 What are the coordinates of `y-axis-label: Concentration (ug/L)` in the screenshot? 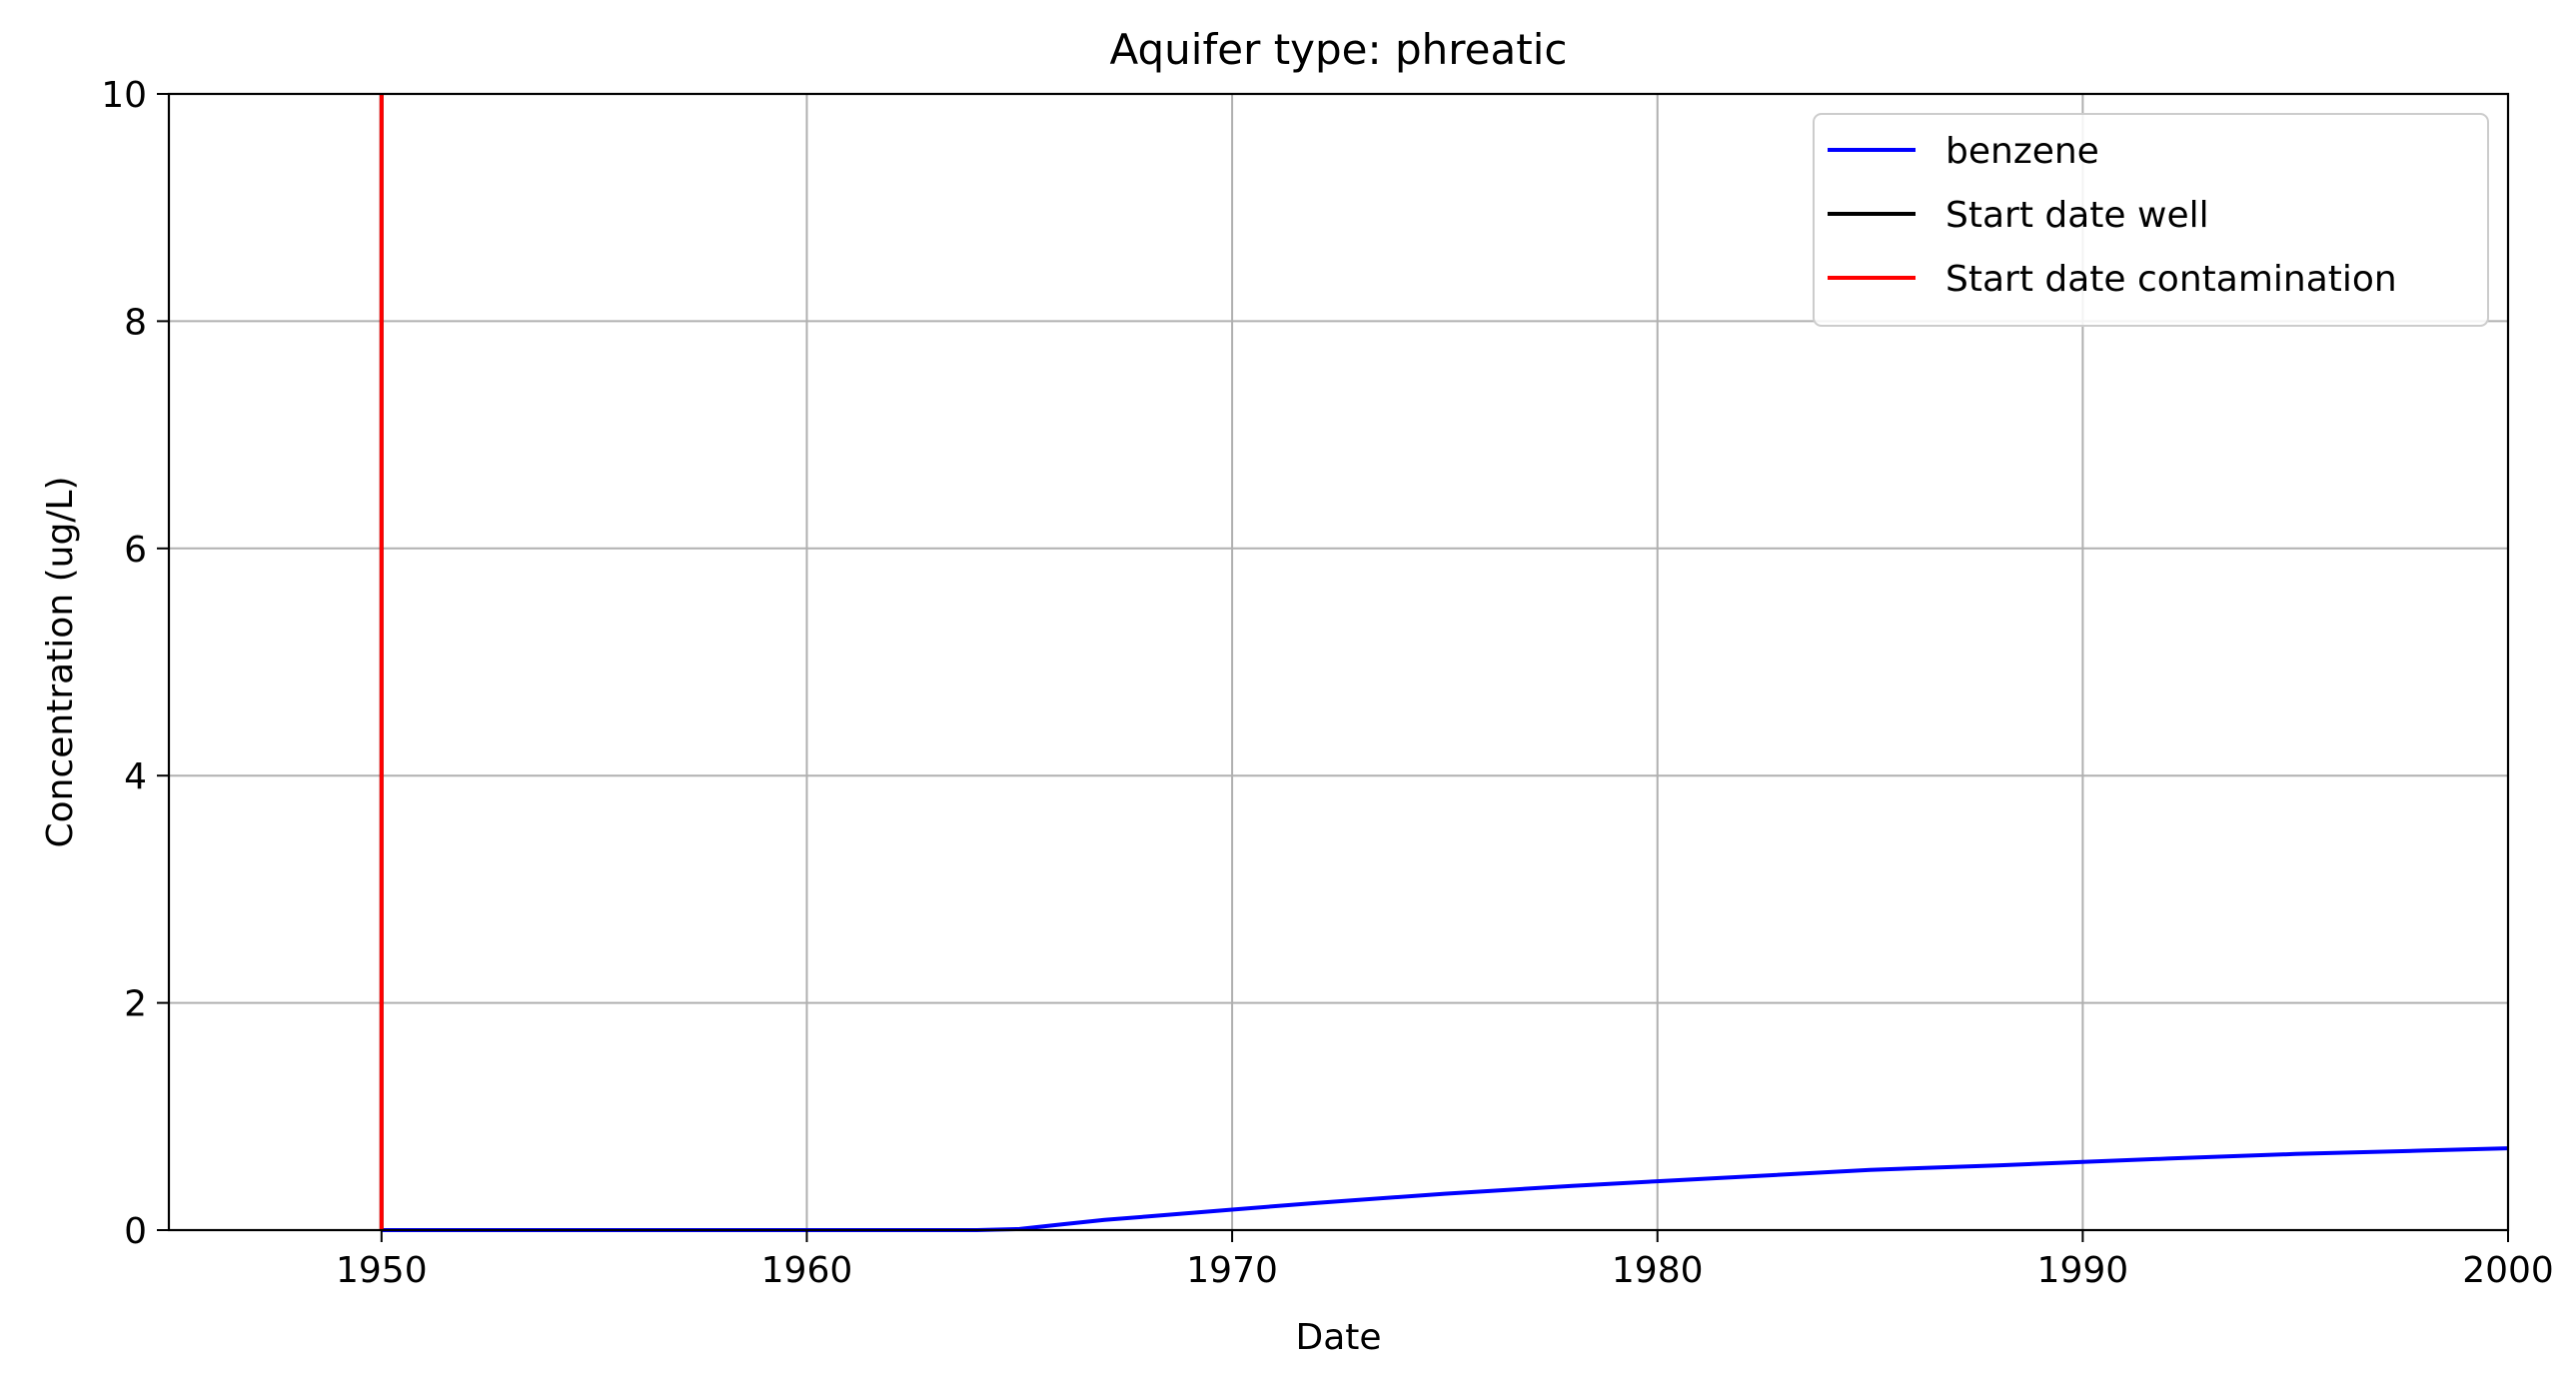 It's located at (60, 661).